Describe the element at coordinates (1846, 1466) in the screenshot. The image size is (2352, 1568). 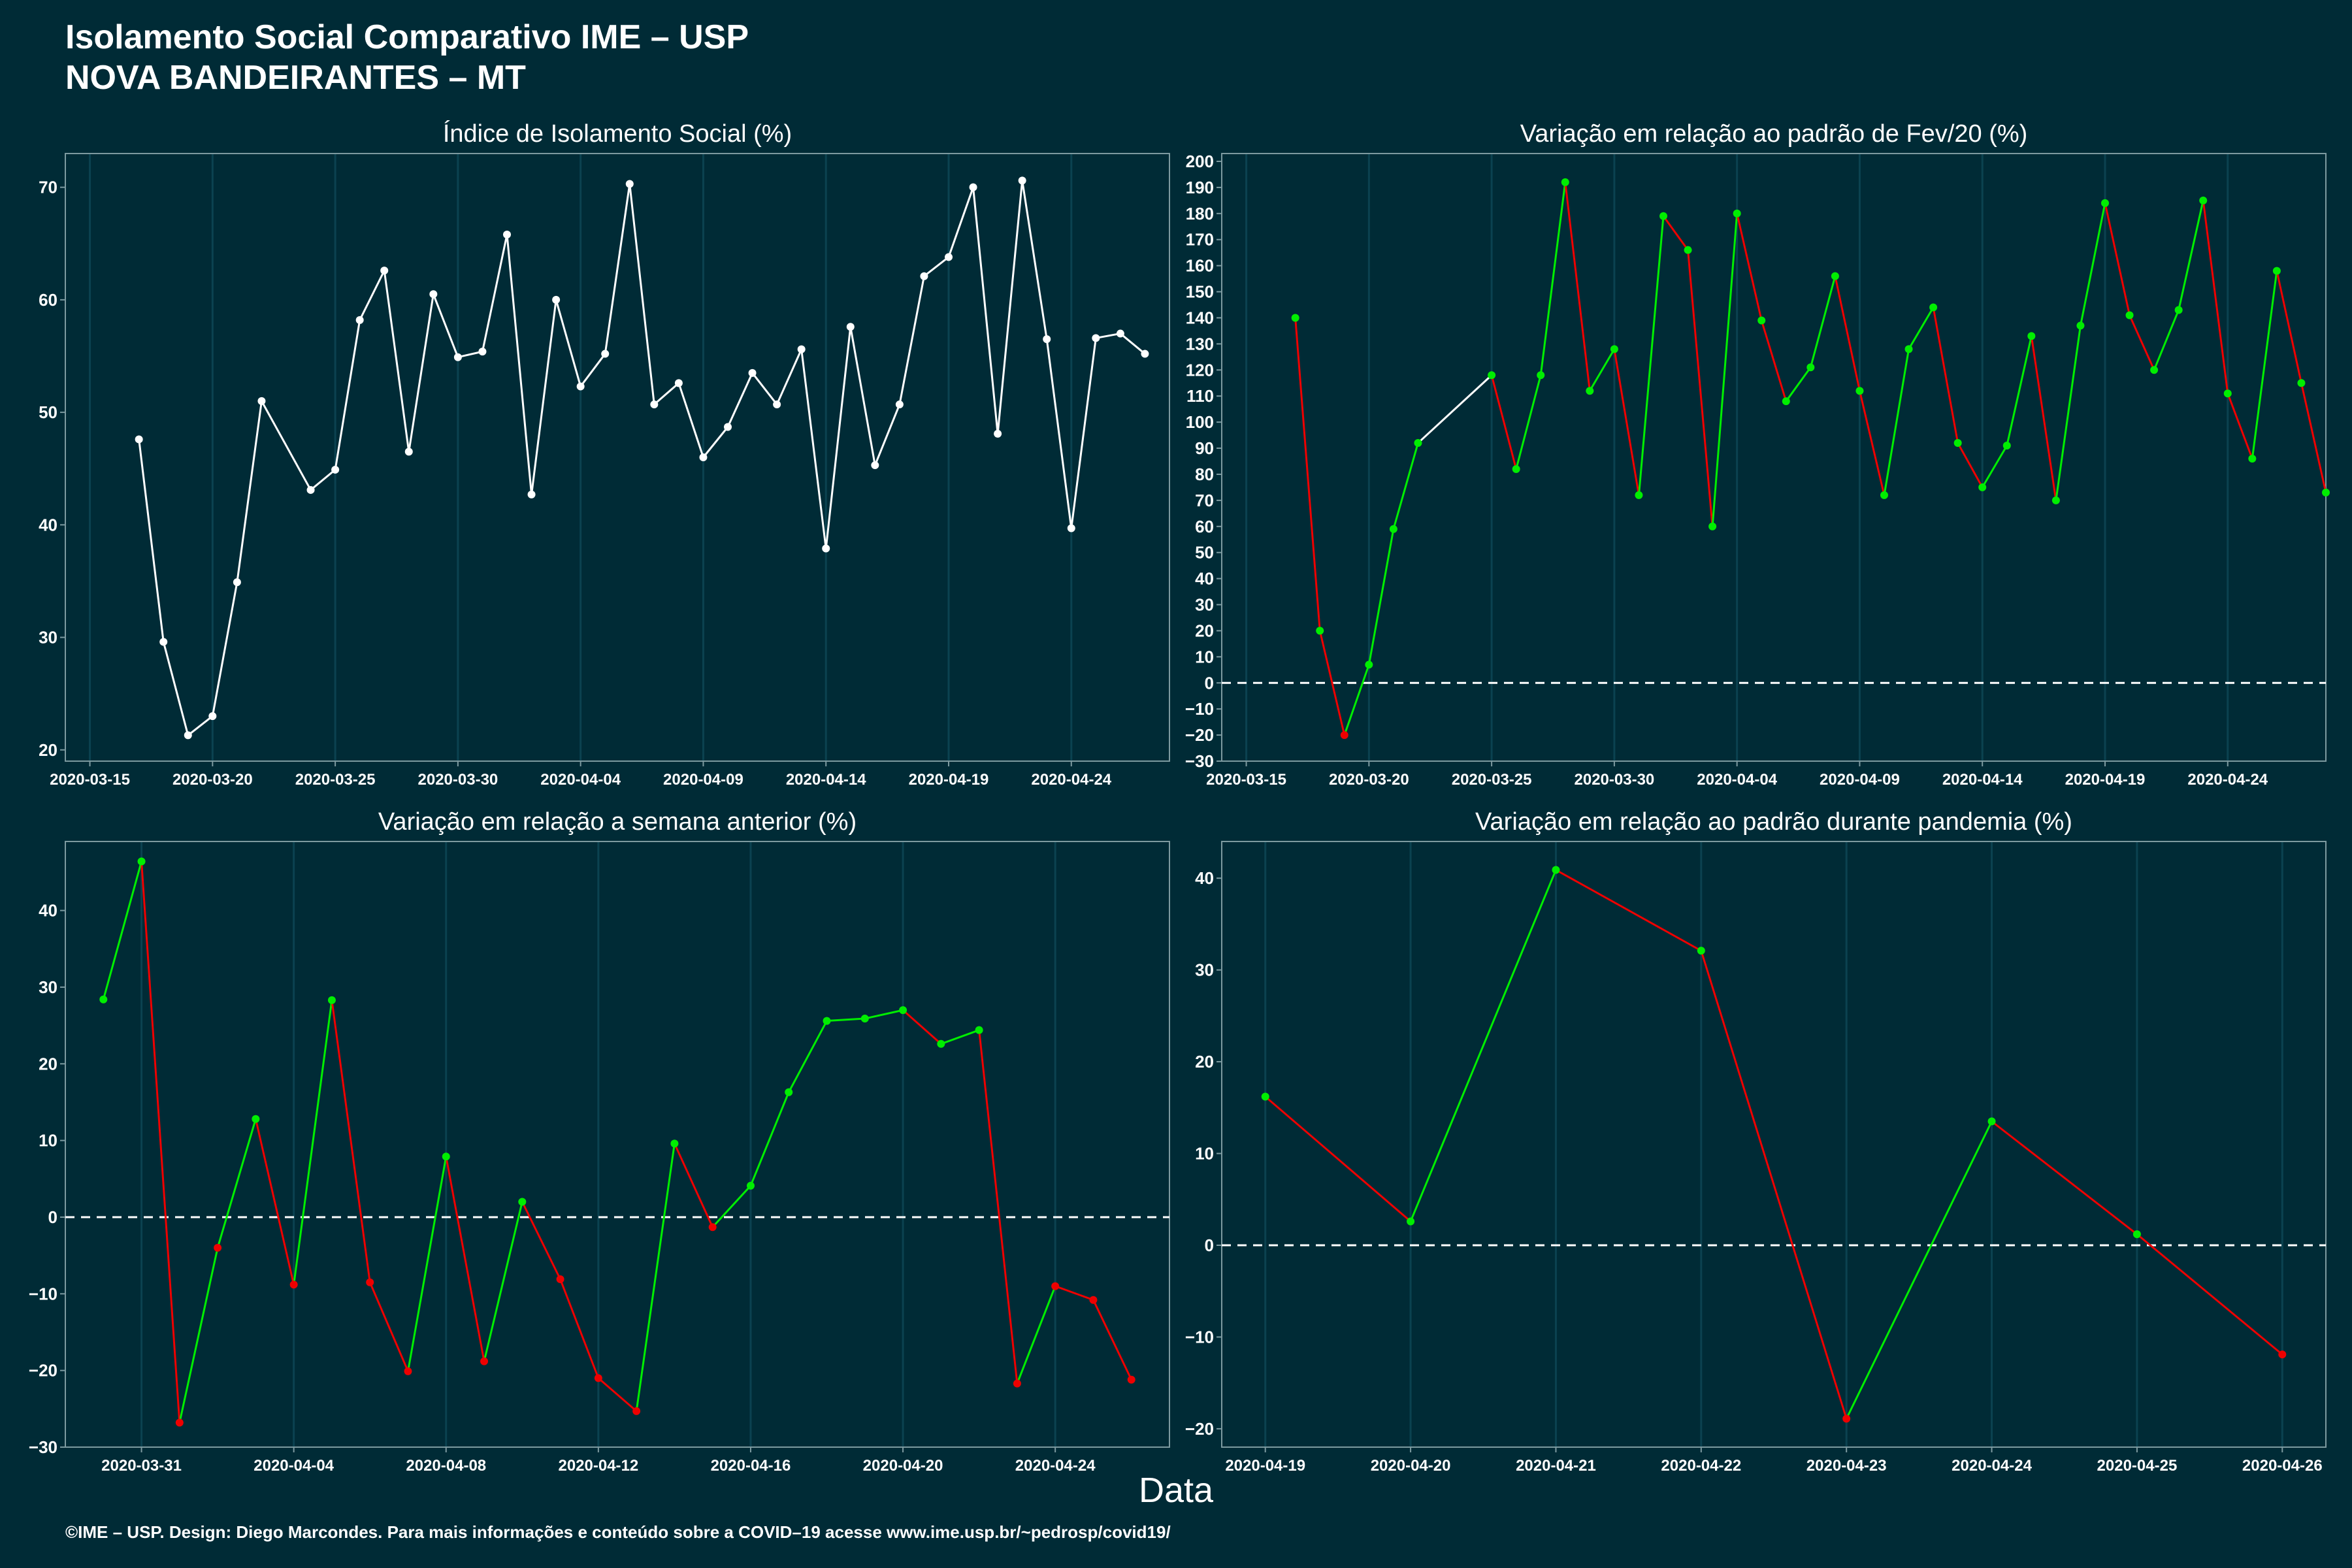
I see `x-tick-label: 2020-04-23` at that location.